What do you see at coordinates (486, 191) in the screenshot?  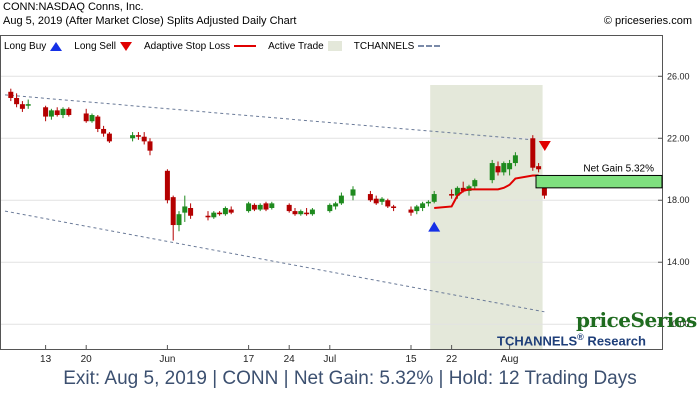 I see `adaptive-stop-line` at bounding box center [486, 191].